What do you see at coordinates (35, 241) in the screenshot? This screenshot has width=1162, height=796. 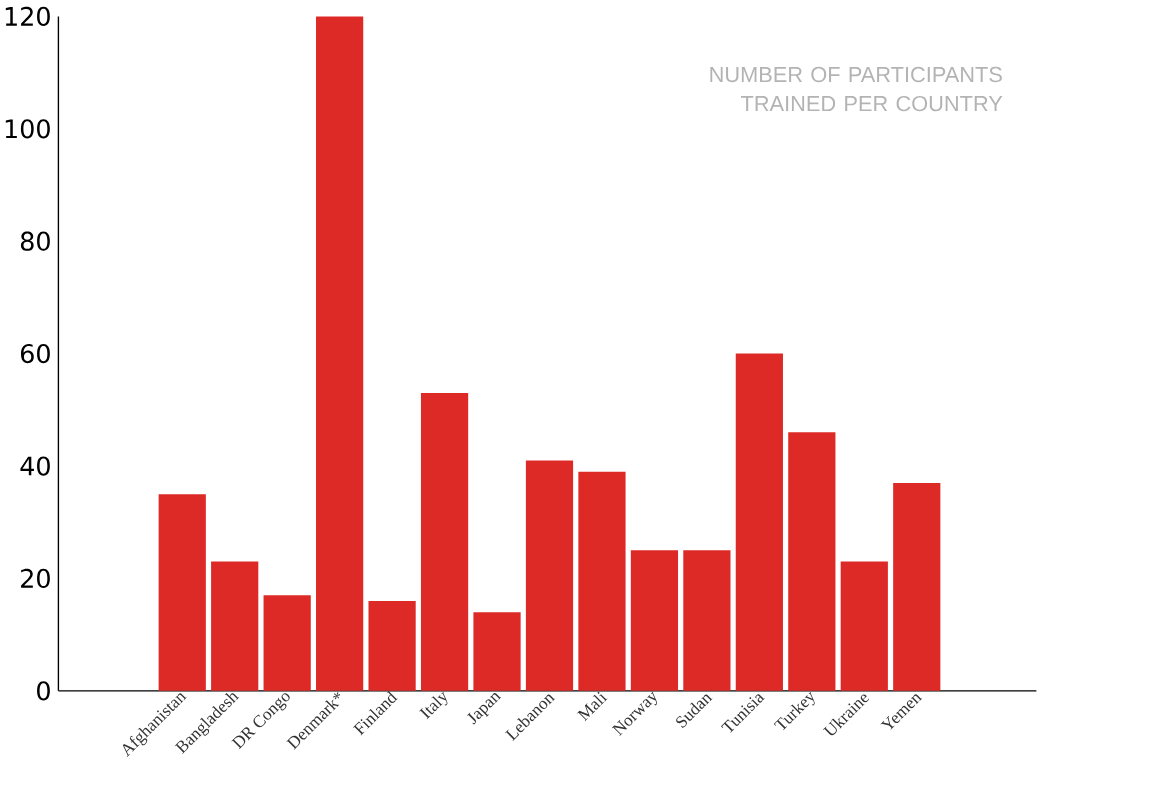 I see `y-tick-label: 80` at bounding box center [35, 241].